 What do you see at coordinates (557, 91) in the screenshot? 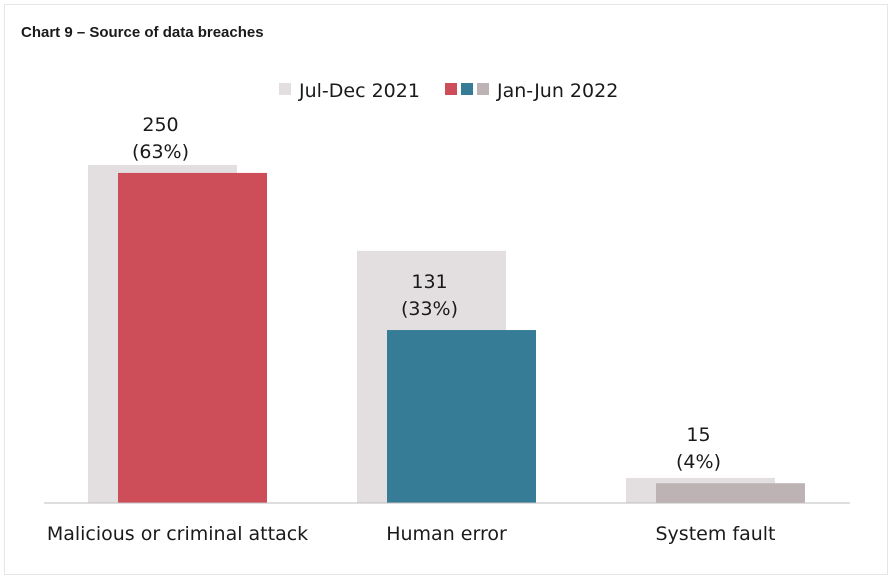
I see `legend-label-jan-jun-2022: Jan-Jun 2022` at bounding box center [557, 91].